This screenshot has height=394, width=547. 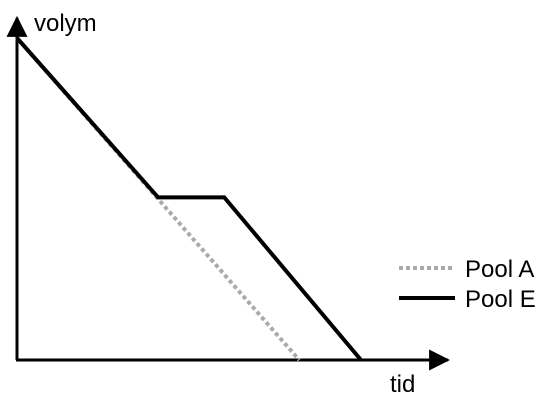 What do you see at coordinates (65, 23) in the screenshot?
I see `y-axis-label: volym` at bounding box center [65, 23].